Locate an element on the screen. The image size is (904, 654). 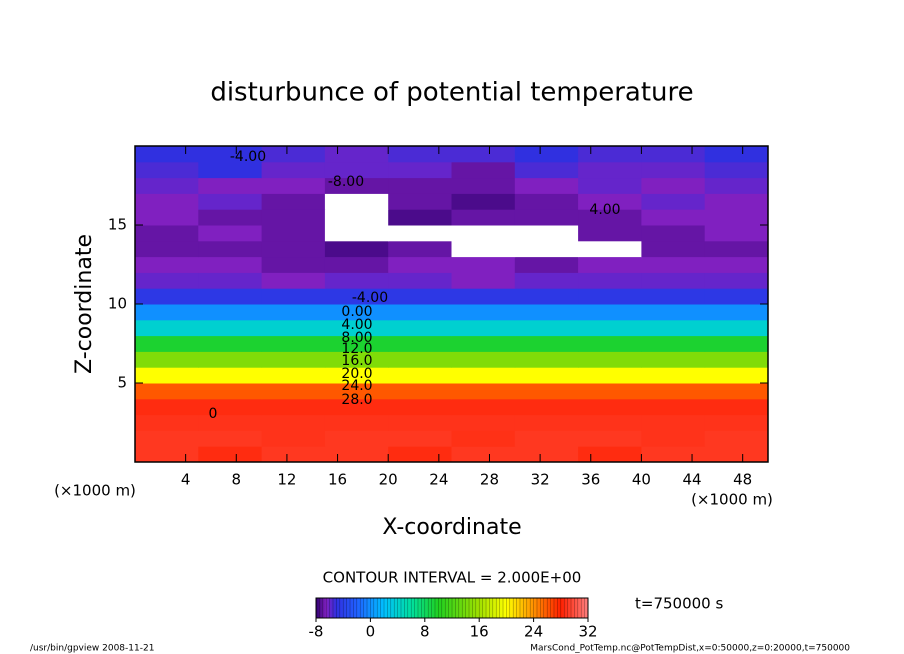
colorbar-tick-label: 0 is located at coordinates (371, 632).